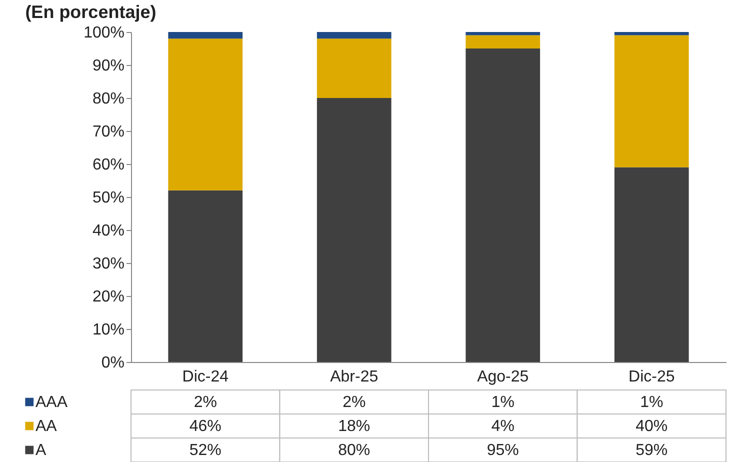 This screenshot has width=746, height=462. I want to click on y-tick-label: 10%, so click(108, 330).